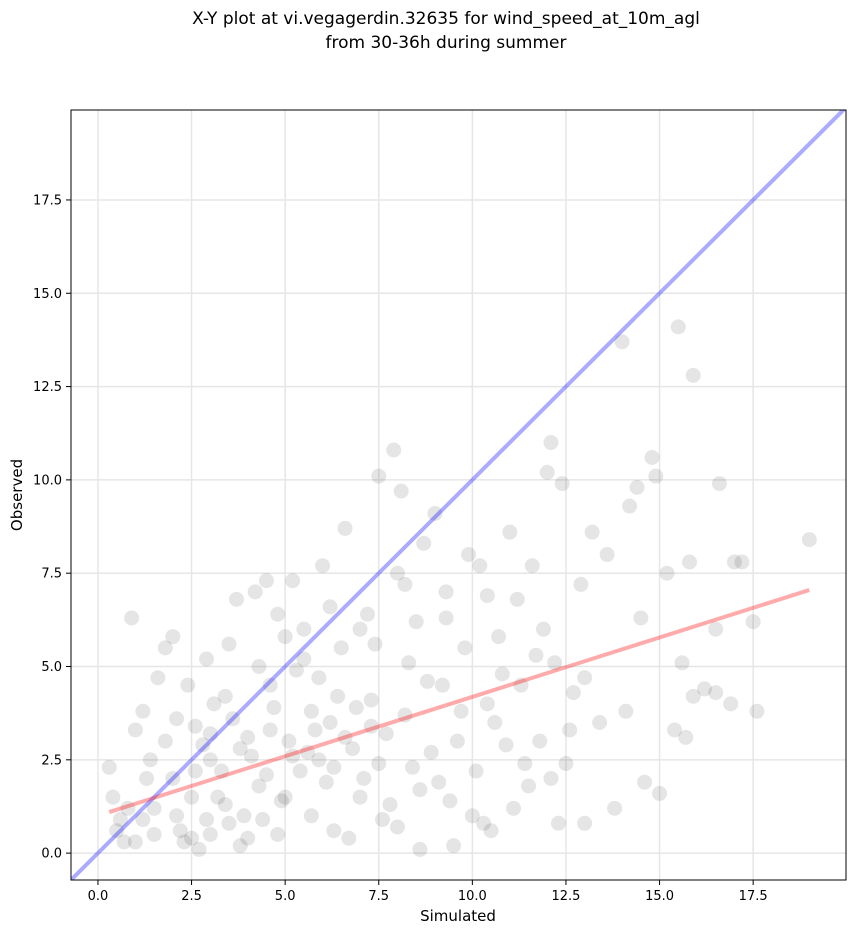 The width and height of the screenshot is (856, 938). Describe the element at coordinates (47, 387) in the screenshot. I see `y-tick-label: 12.5` at that location.